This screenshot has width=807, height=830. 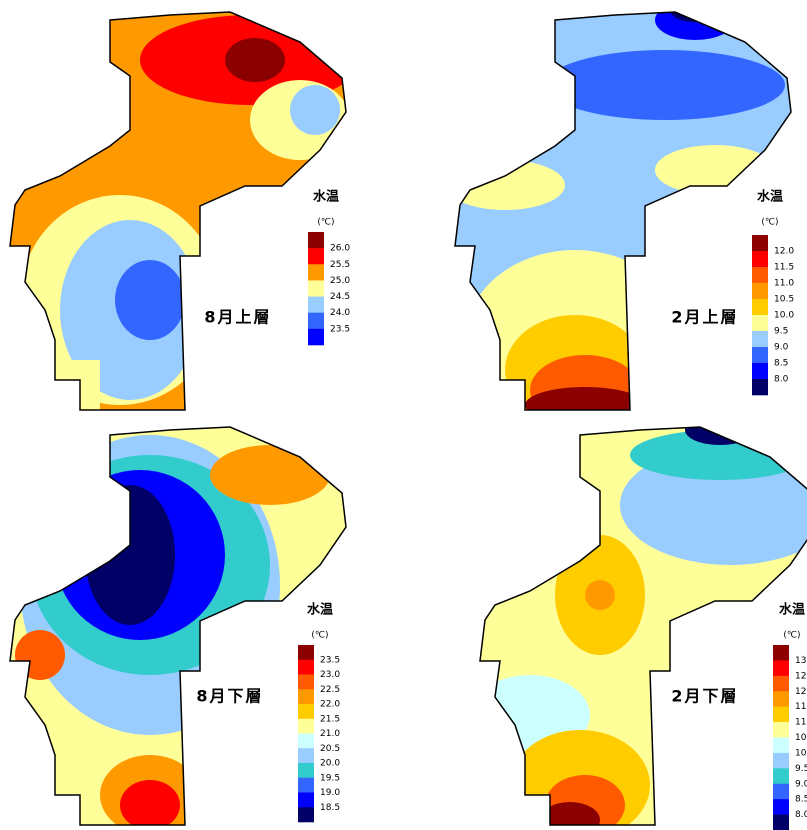 What do you see at coordinates (330, 719) in the screenshot?
I see `legend-label: 21.5` at bounding box center [330, 719].